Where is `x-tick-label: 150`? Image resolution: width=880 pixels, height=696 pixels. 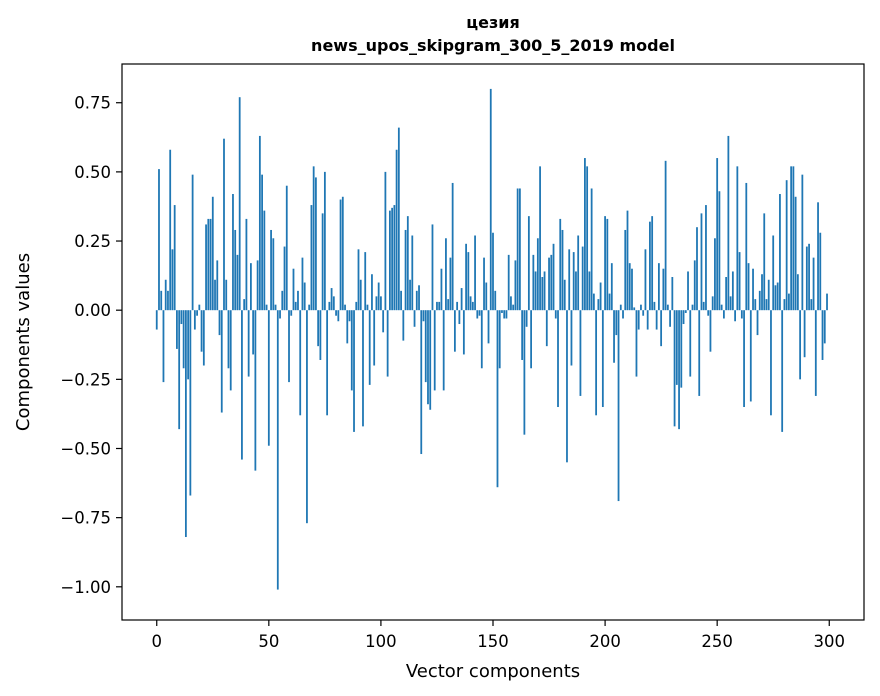 x-tick-label: 150 is located at coordinates (493, 641).